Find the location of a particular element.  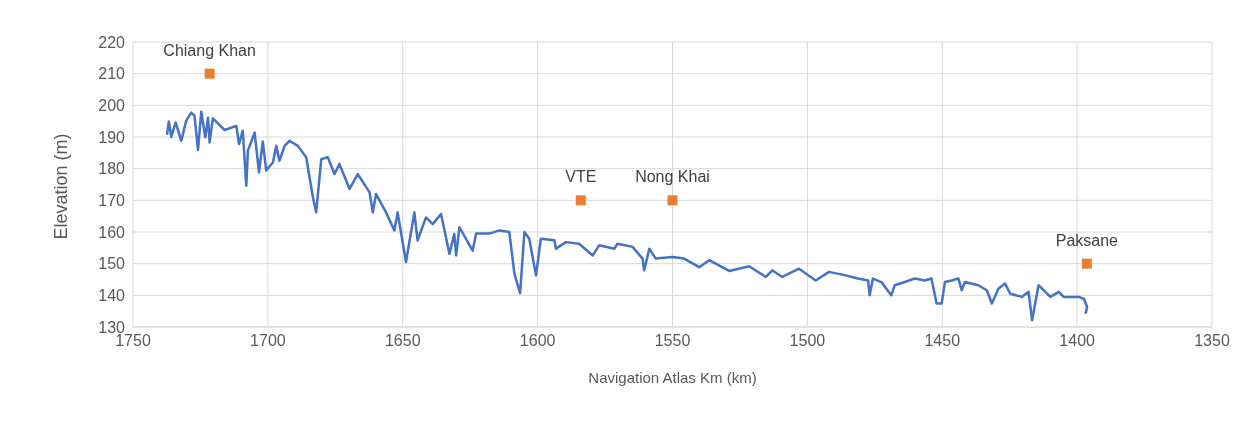

y-tick-label: 170 is located at coordinates (112, 201).